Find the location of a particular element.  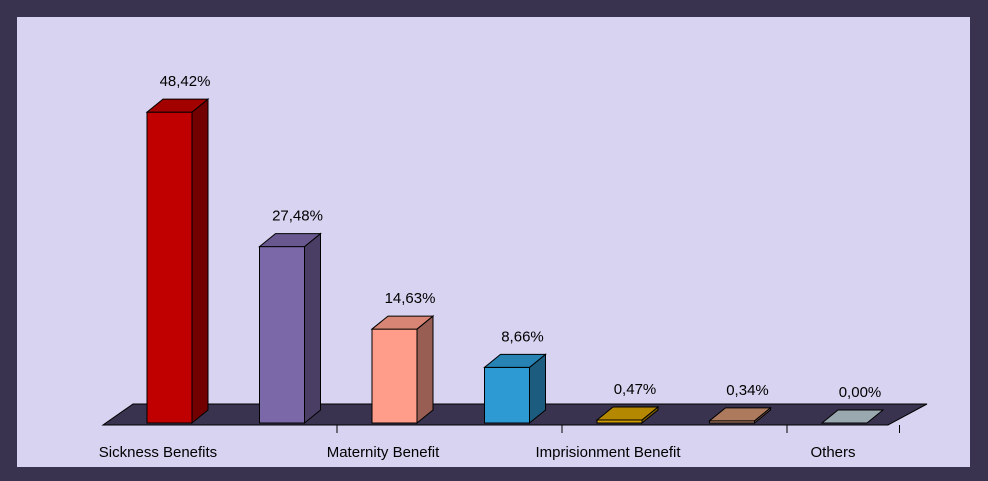

value-label: 8,66% is located at coordinates (522, 336).